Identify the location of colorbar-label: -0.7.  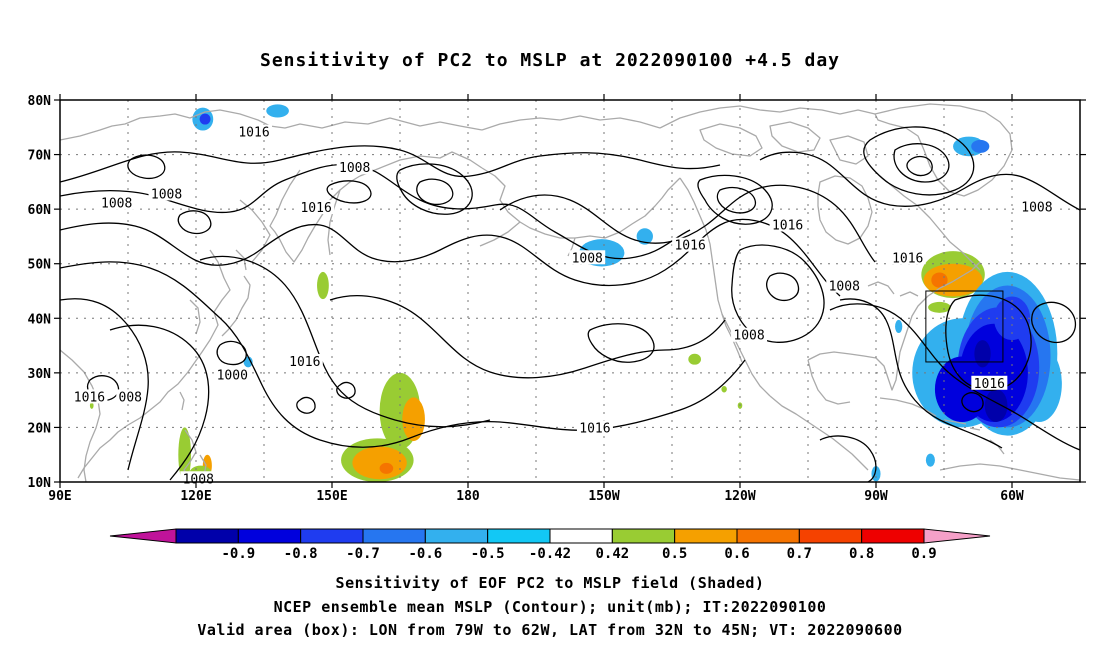
(363, 554).